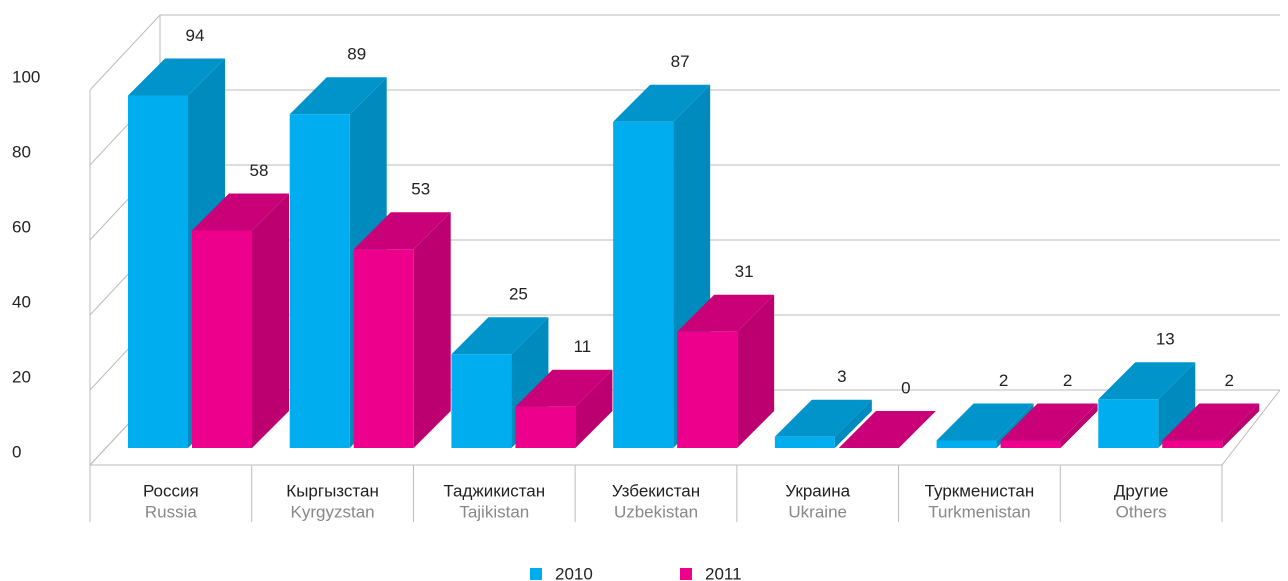 The width and height of the screenshot is (1288, 581). Describe the element at coordinates (259, 170) in the screenshot. I see `value-label: 58` at that location.